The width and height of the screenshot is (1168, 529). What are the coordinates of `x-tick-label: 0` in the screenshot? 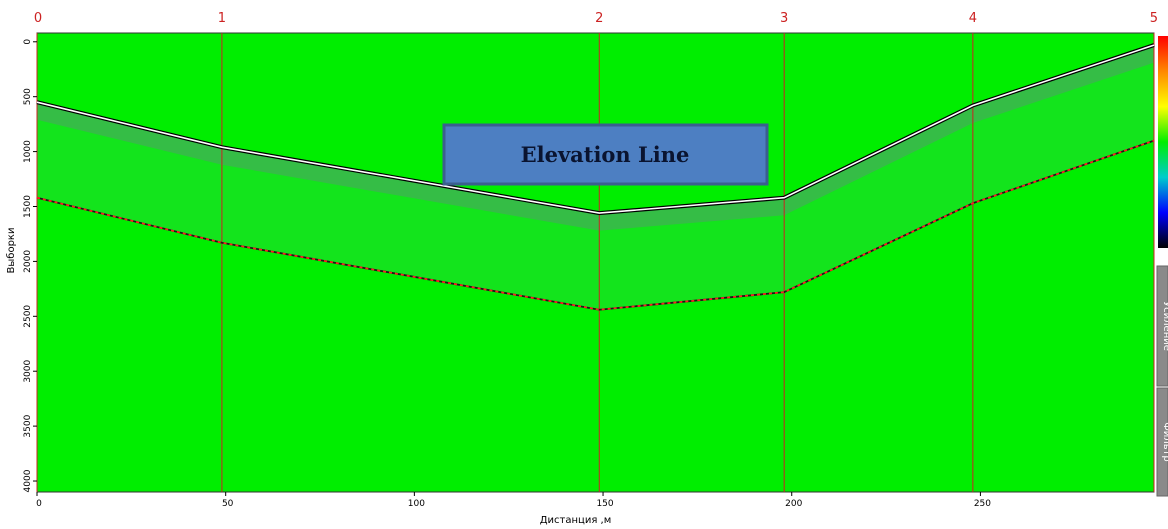 It's located at (39, 504).